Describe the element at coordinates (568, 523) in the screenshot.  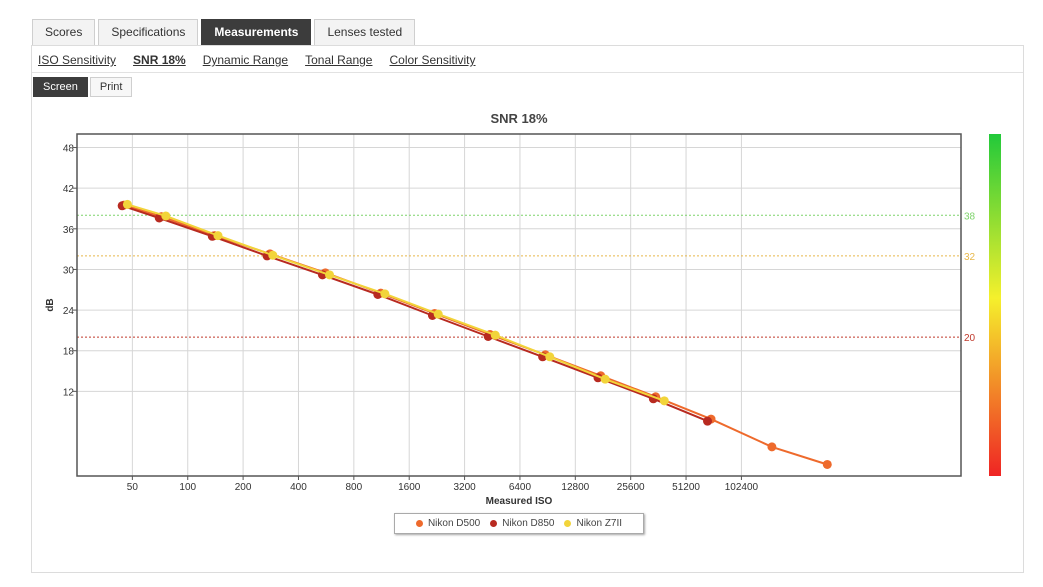
I see `legend-marker-z7ii` at that location.